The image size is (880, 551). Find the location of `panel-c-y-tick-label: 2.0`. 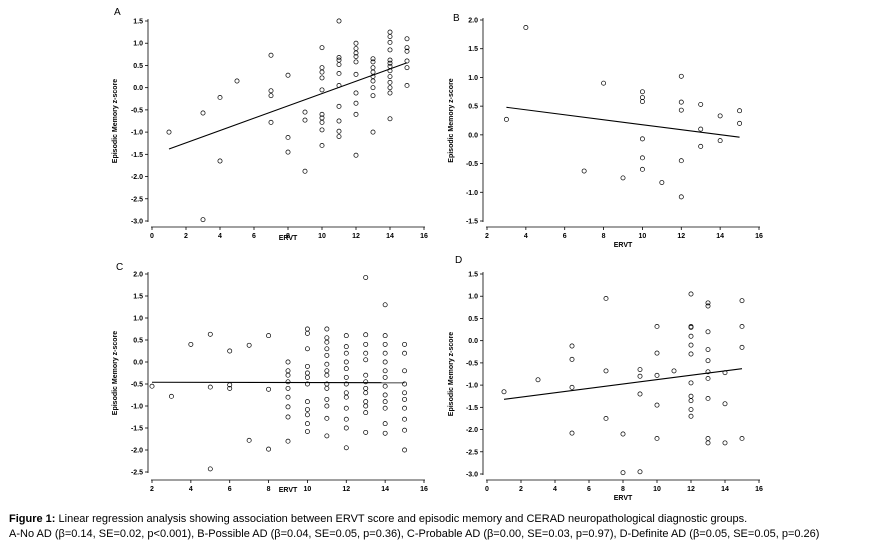

panel-c-y-tick-label: 2.0 is located at coordinates (138, 275).